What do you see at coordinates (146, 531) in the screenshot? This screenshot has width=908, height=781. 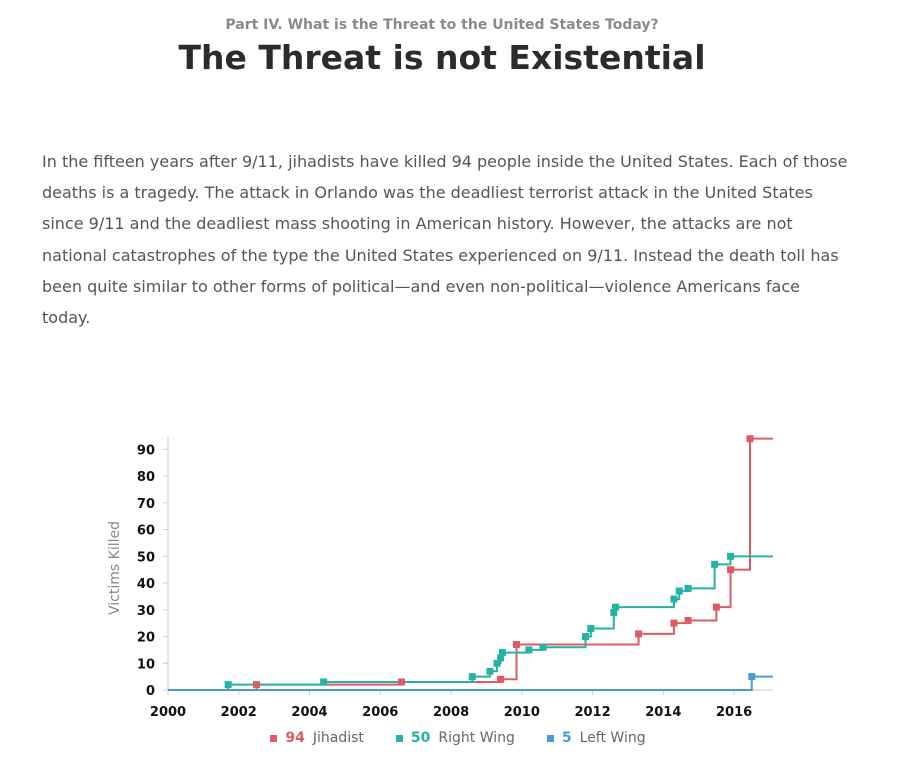 I see `y-tick-label: 60` at bounding box center [146, 531].